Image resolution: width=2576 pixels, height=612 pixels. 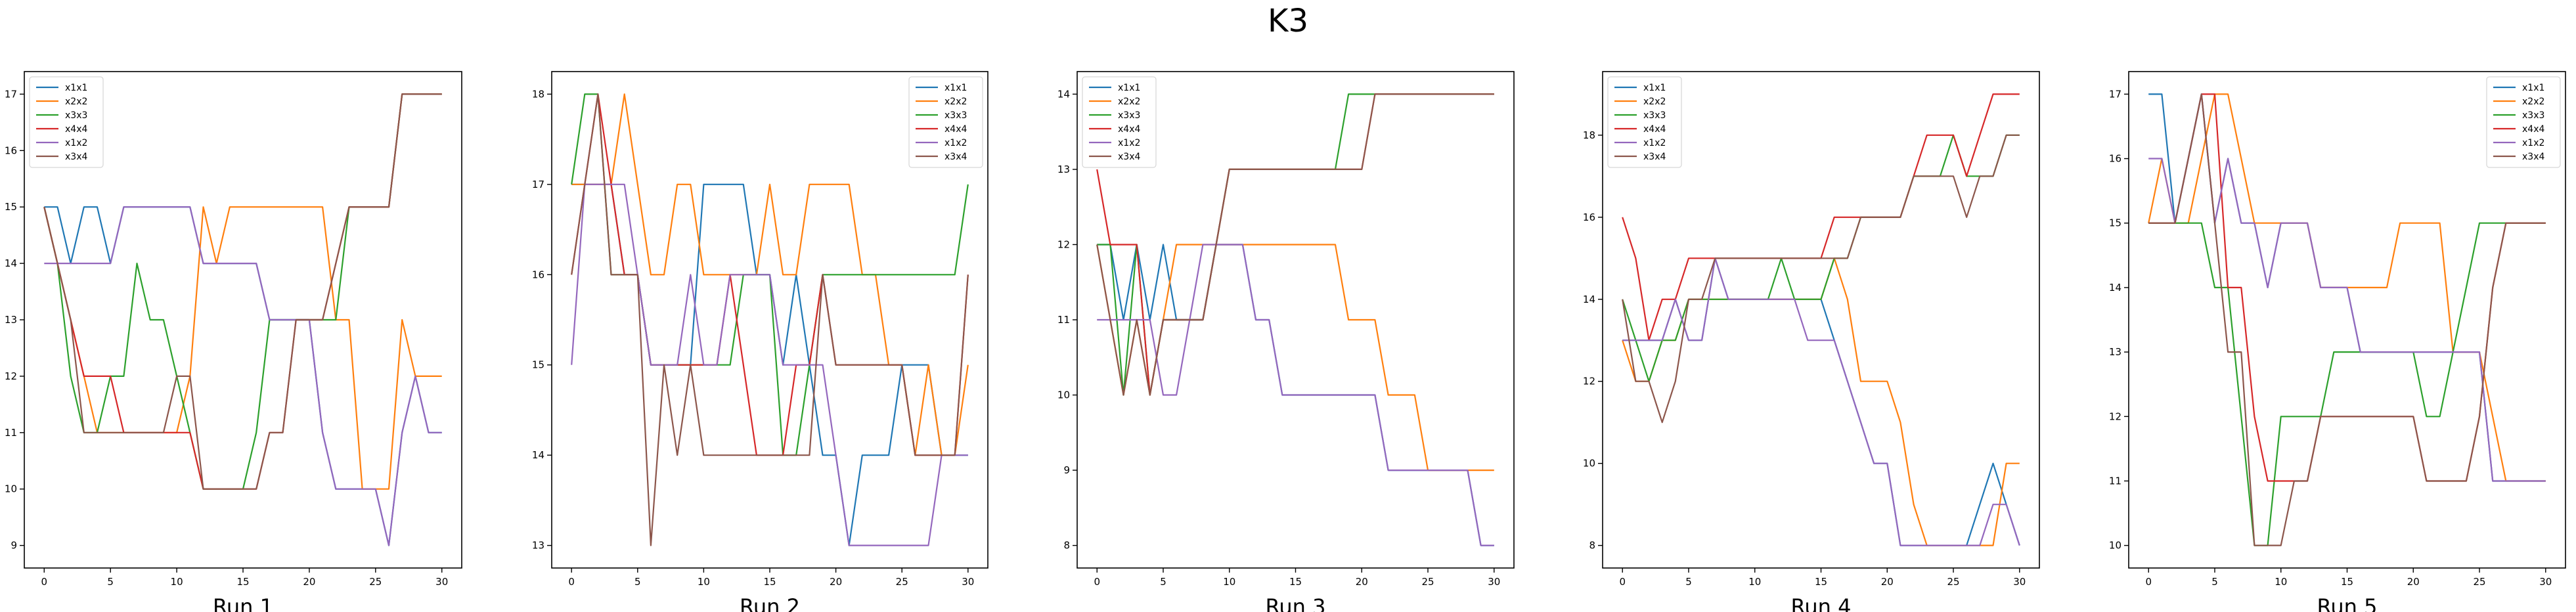 What do you see at coordinates (1296, 603) in the screenshot?
I see `x-axis-label: Run 3` at bounding box center [1296, 603].